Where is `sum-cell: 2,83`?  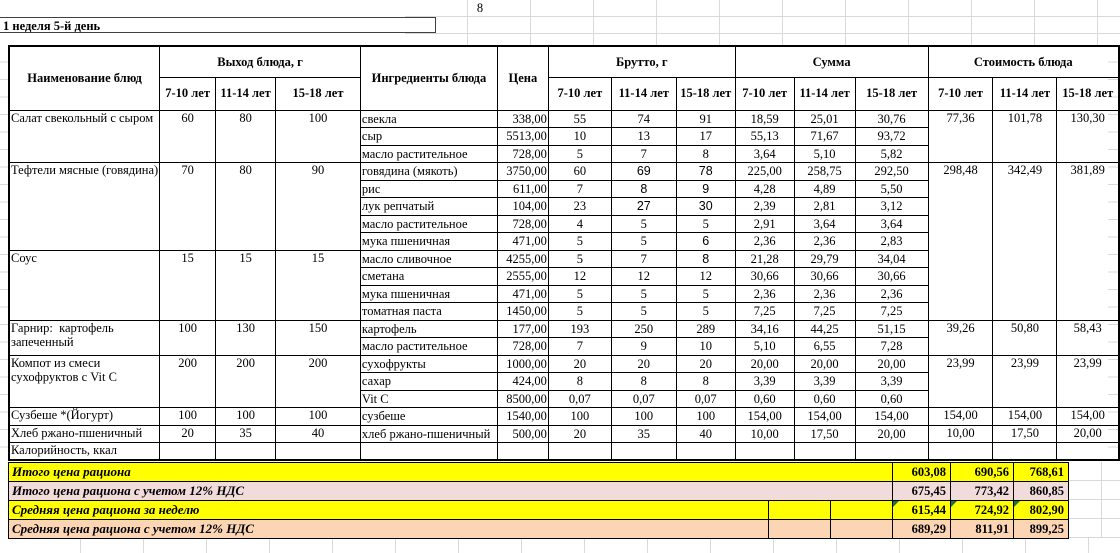 sum-cell: 2,83 is located at coordinates (891, 241).